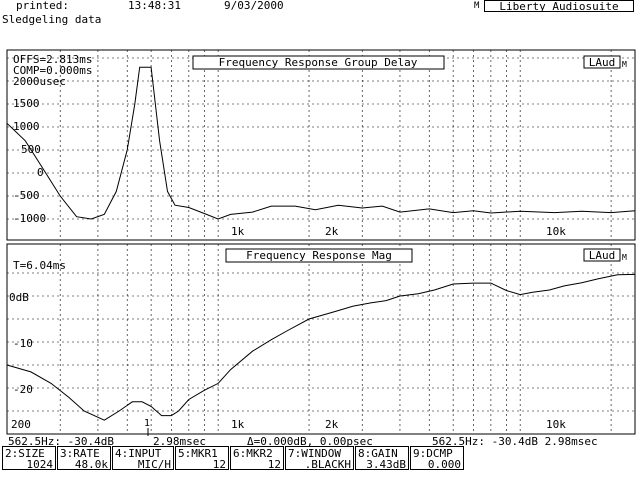 The image size is (640, 480). What do you see at coordinates (332, 231) in the screenshot?
I see `gd-x-tick: 2k` at bounding box center [332, 231].